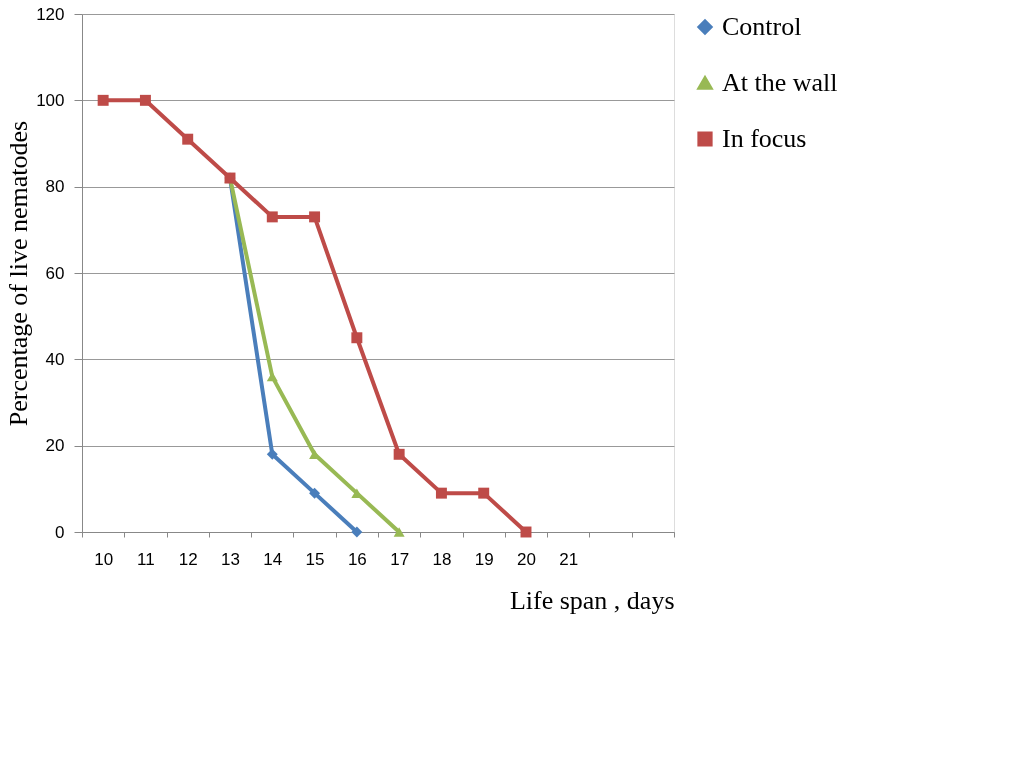 Image resolution: width=1024 pixels, height=783 pixels. Describe the element at coordinates (19, 273) in the screenshot. I see `y-axis-title: Percentage of live nematodes` at that location.